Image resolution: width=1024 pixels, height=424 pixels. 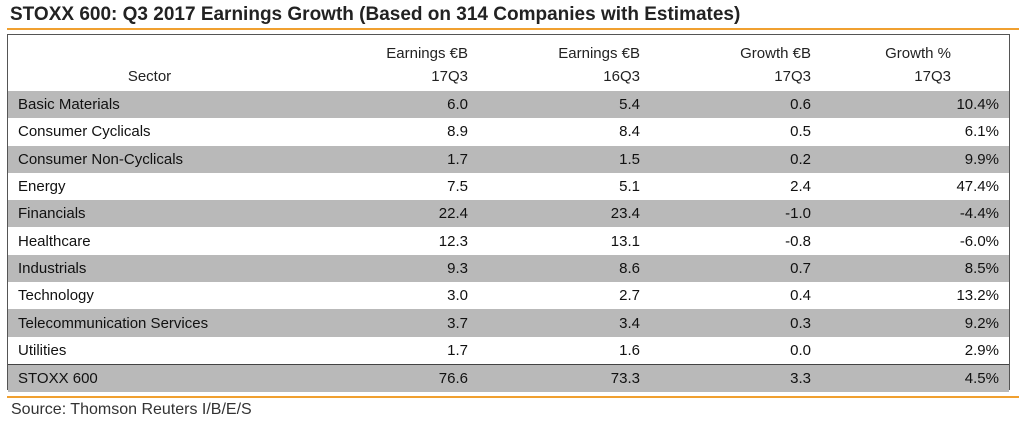 What do you see at coordinates (581, 323) in the screenshot?
I see `cell-earnings-16q3: 3.4` at bounding box center [581, 323].